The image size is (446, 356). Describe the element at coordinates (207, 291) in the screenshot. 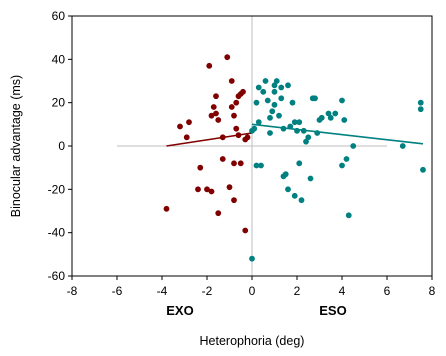

I see `x-tick-label: -2` at that location.